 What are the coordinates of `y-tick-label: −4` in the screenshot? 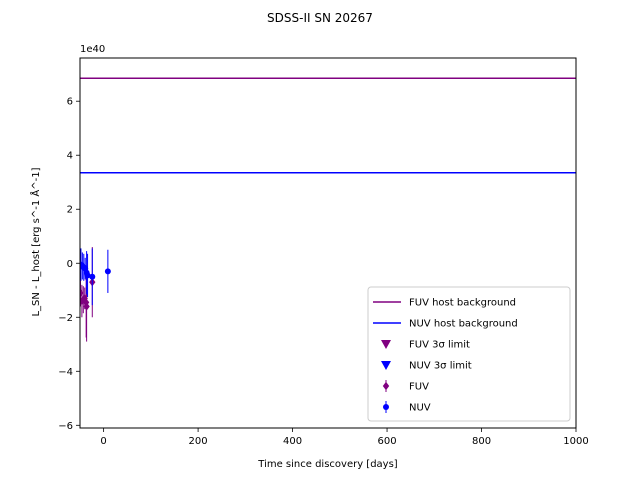 It's located at (65, 372).